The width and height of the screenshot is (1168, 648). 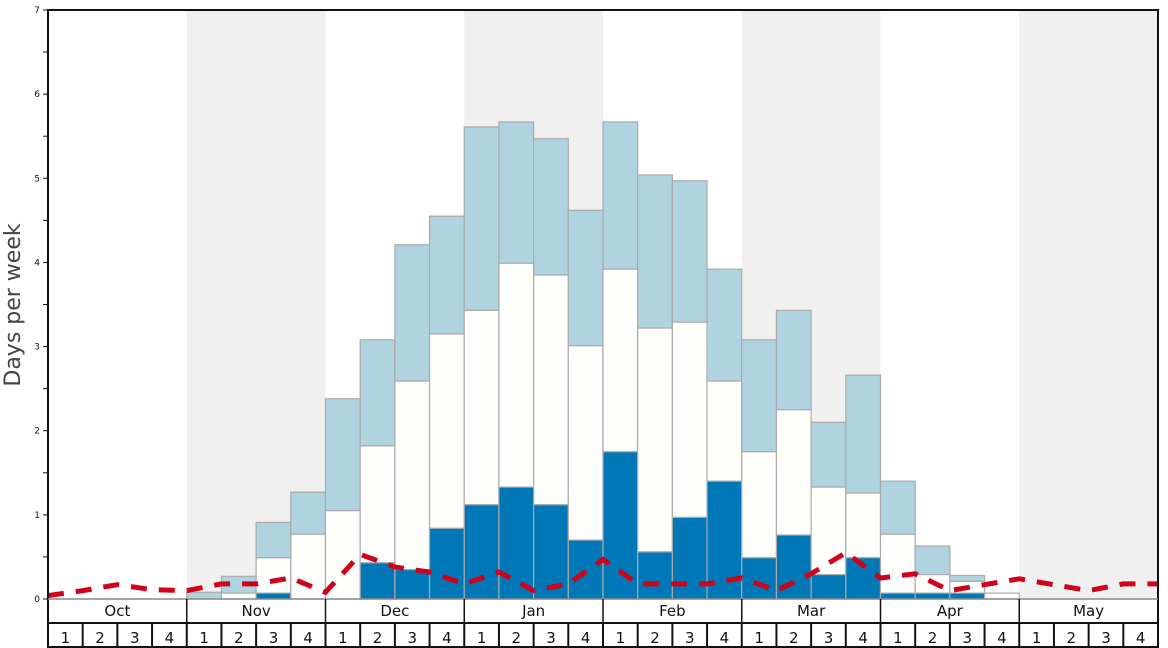 What do you see at coordinates (1088, 611) in the screenshot?
I see `month-label: May` at bounding box center [1088, 611].